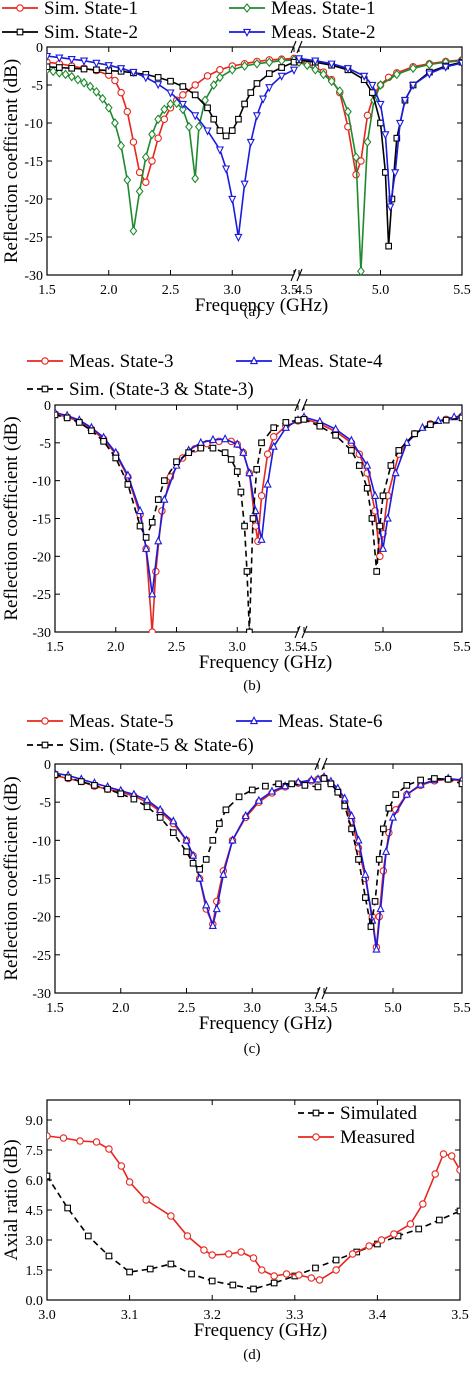 The image size is (474, 1379). What do you see at coordinates (45, 803) in the screenshot?
I see `y-tick-label: -5` at bounding box center [45, 803].